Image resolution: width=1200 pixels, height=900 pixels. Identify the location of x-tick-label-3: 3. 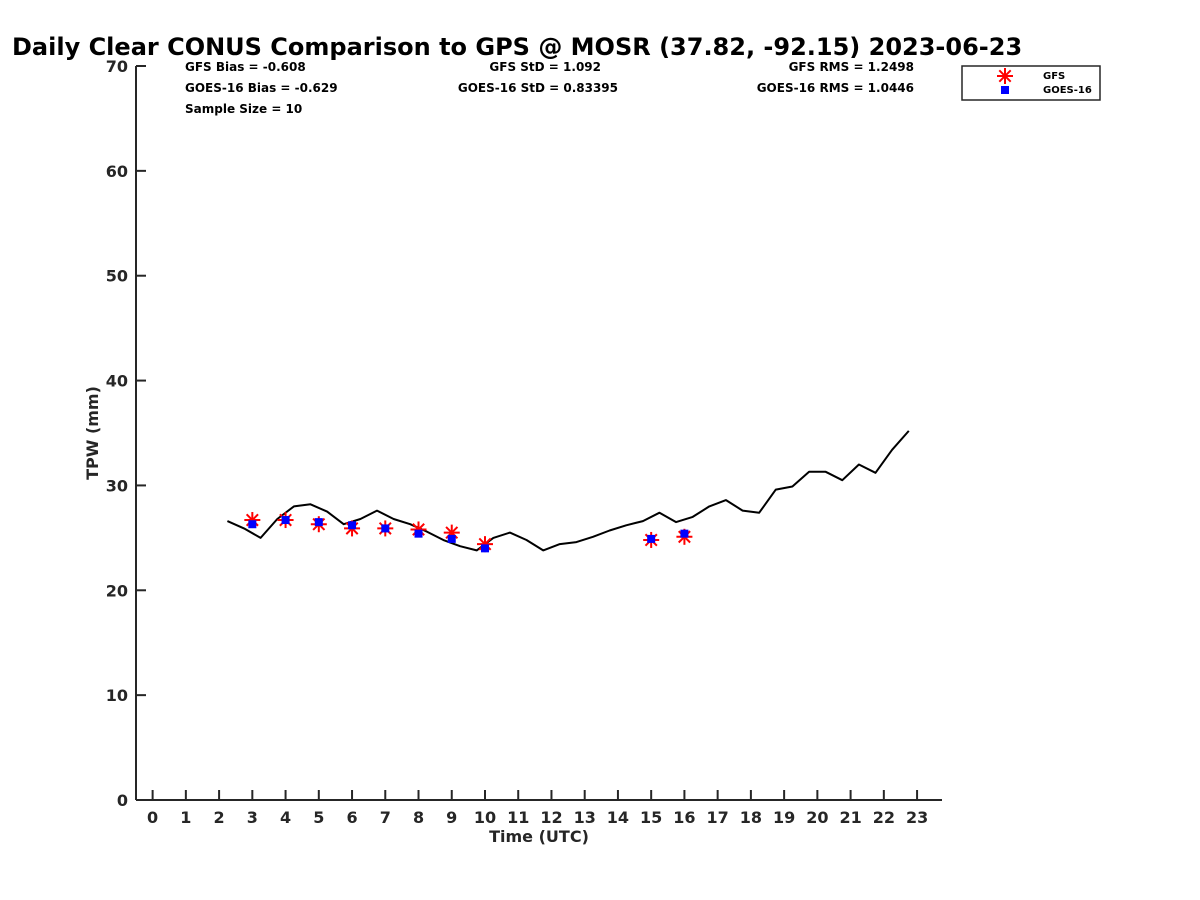
(252, 817).